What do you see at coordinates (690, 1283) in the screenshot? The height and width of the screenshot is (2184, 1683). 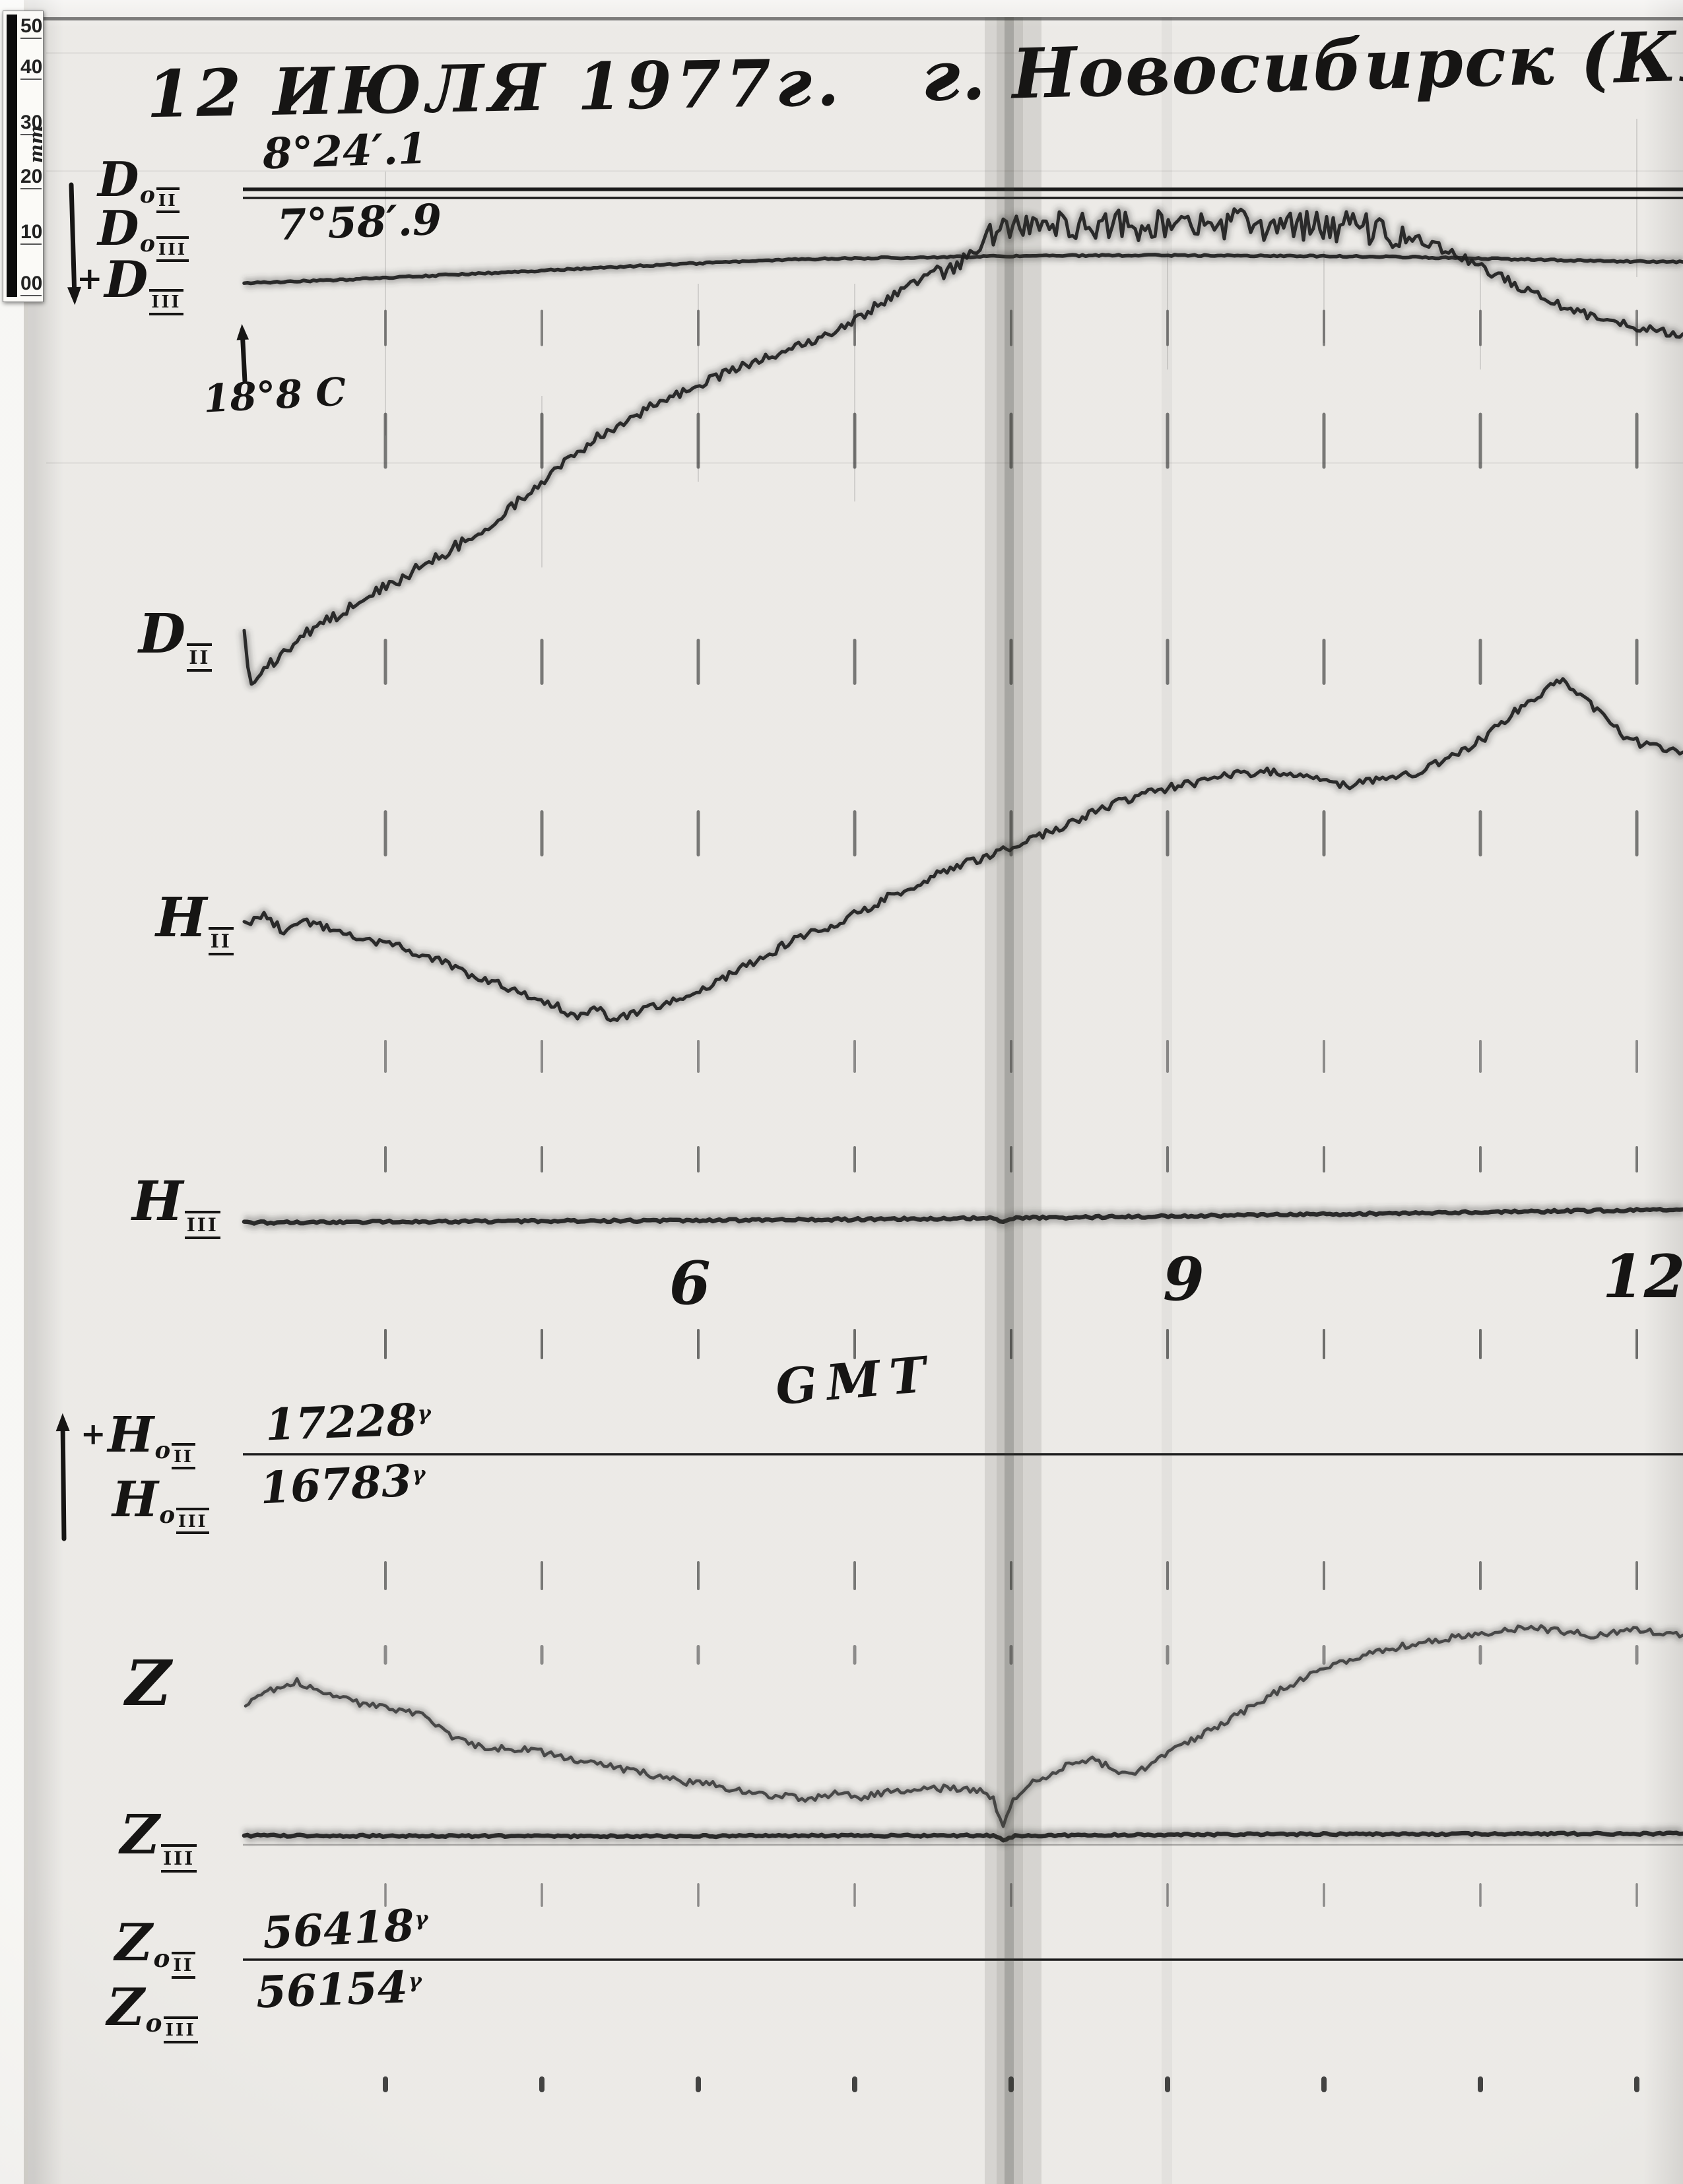 I see `x-axis-label-6: 6` at bounding box center [690, 1283].